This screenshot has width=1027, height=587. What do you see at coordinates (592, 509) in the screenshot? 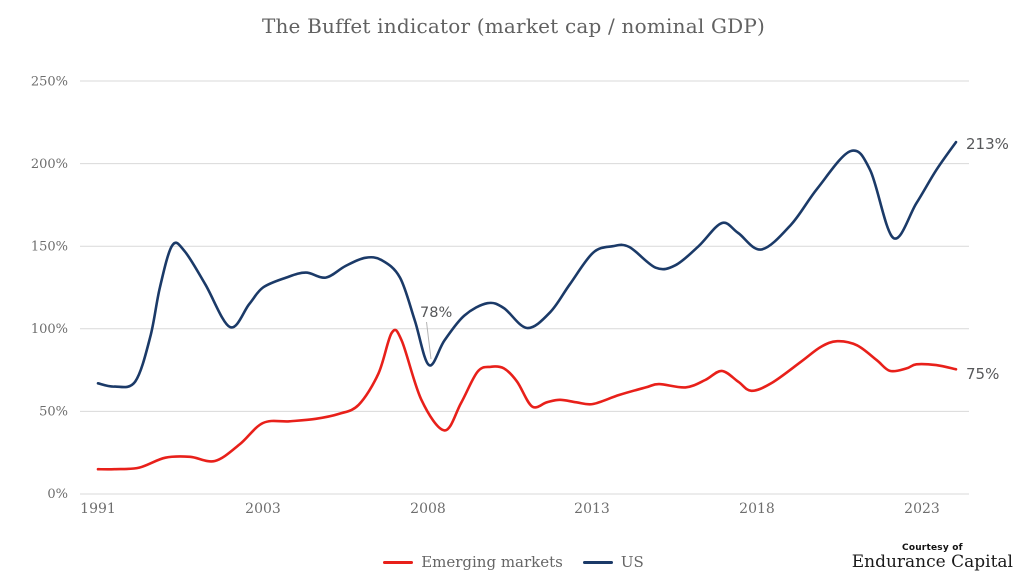
I see `x-tick-2013: 2013` at bounding box center [592, 509].